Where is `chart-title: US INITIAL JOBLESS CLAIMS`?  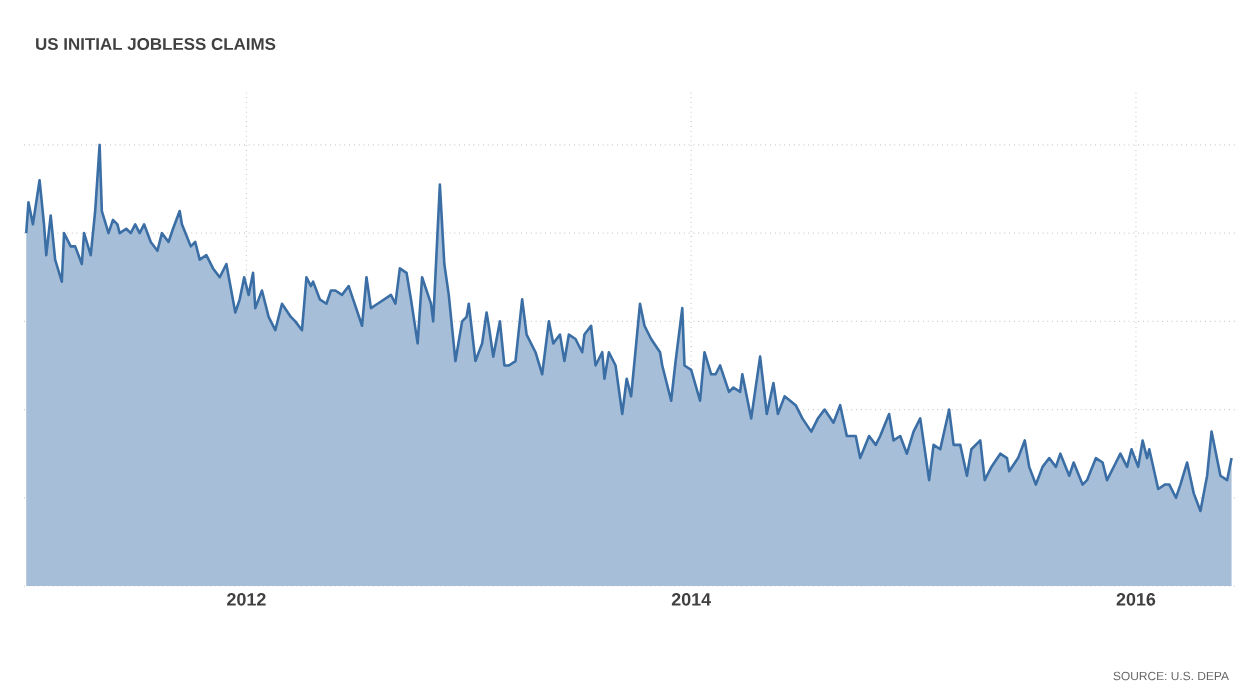 chart-title: US INITIAL JOBLESS CLAIMS is located at coordinates (156, 44).